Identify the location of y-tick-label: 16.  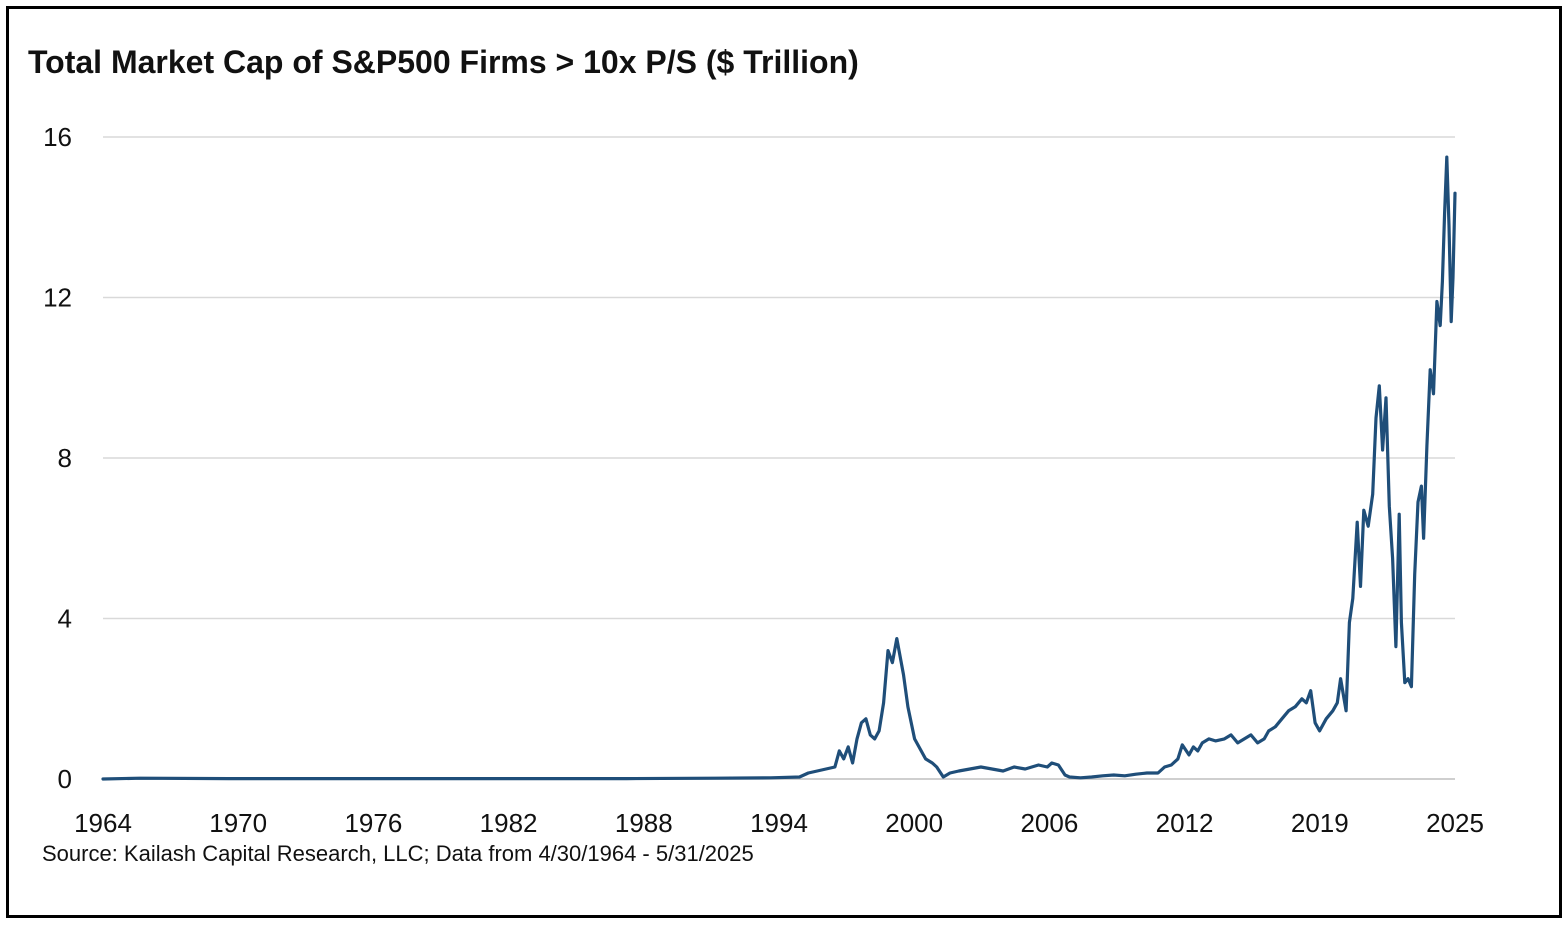
(57, 137).